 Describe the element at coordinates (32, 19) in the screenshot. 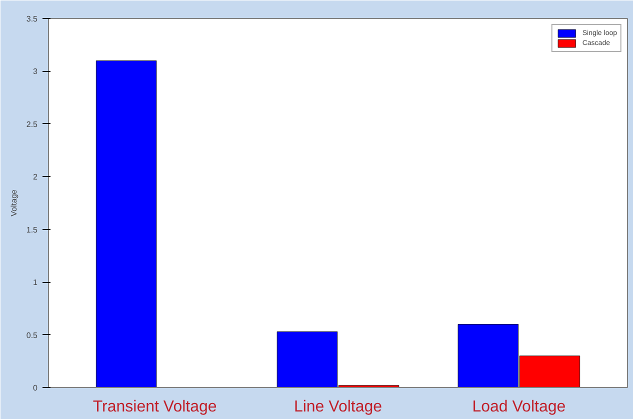

I see `y-tick-label: 3.5` at that location.